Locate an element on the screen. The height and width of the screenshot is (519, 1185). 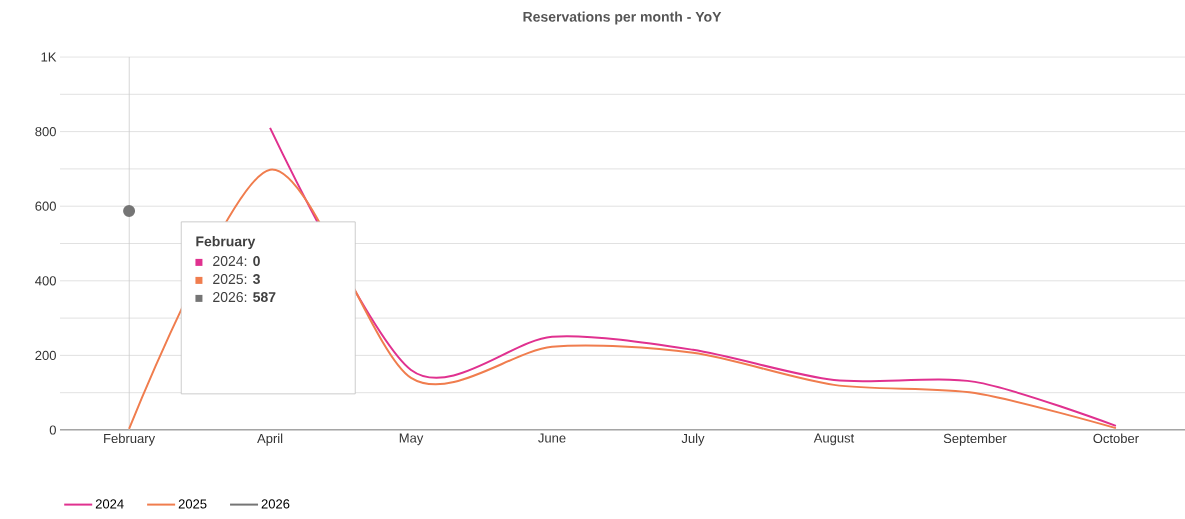
chart-title: Reservations per month - YoY is located at coordinates (622, 18).